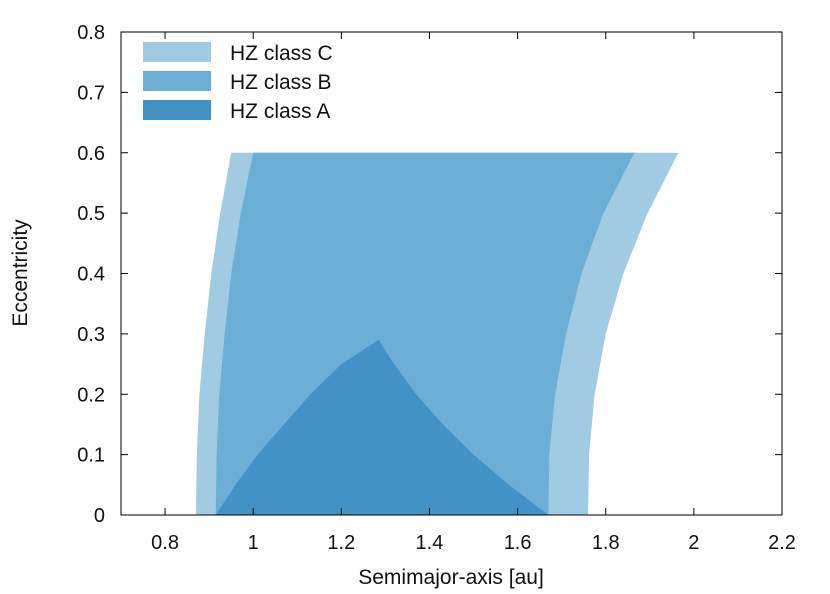  What do you see at coordinates (91, 154) in the screenshot?
I see `y-tick-label: 0.6` at bounding box center [91, 154].